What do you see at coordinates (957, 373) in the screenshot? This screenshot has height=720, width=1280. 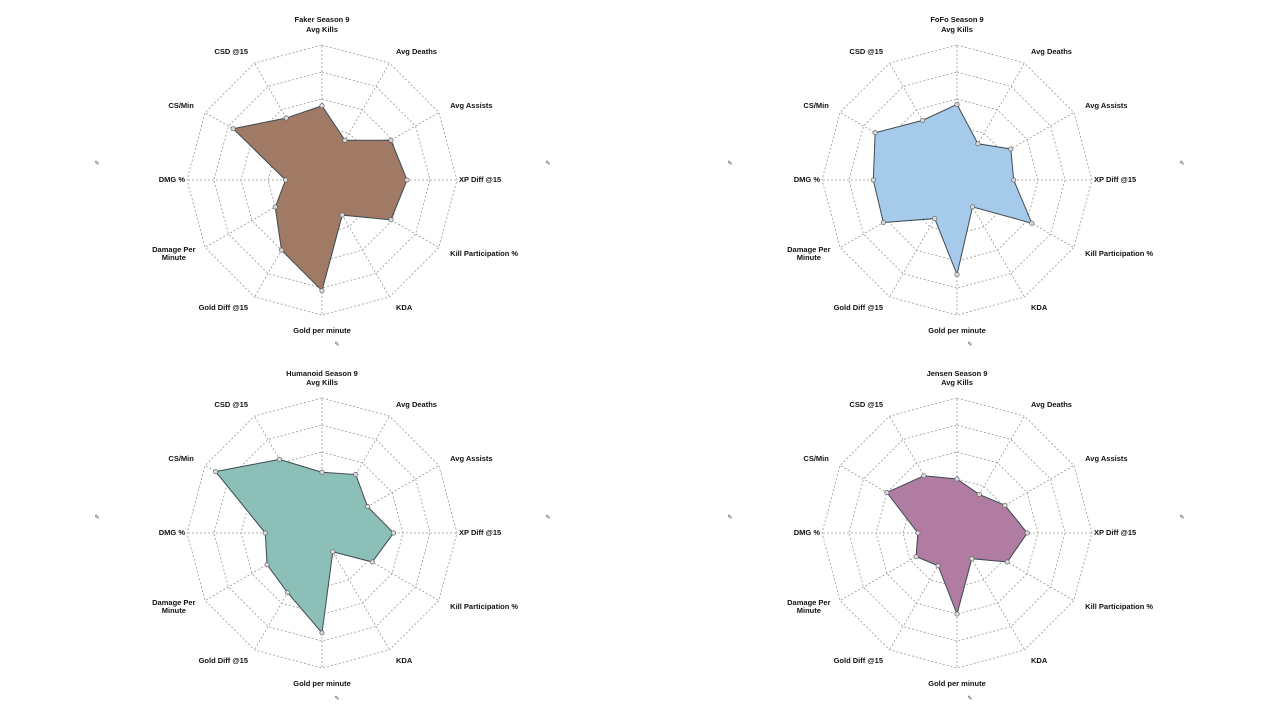 I see `chart-title: Jensen Season 9` at bounding box center [957, 373].